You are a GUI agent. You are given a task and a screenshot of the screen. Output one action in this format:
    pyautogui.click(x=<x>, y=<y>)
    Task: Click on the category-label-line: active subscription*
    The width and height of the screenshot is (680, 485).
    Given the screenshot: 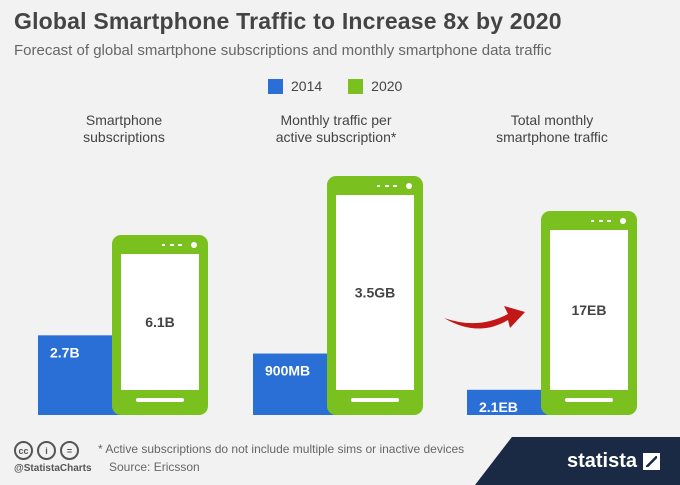 What is the action you would take?
    pyautogui.click(x=336, y=137)
    